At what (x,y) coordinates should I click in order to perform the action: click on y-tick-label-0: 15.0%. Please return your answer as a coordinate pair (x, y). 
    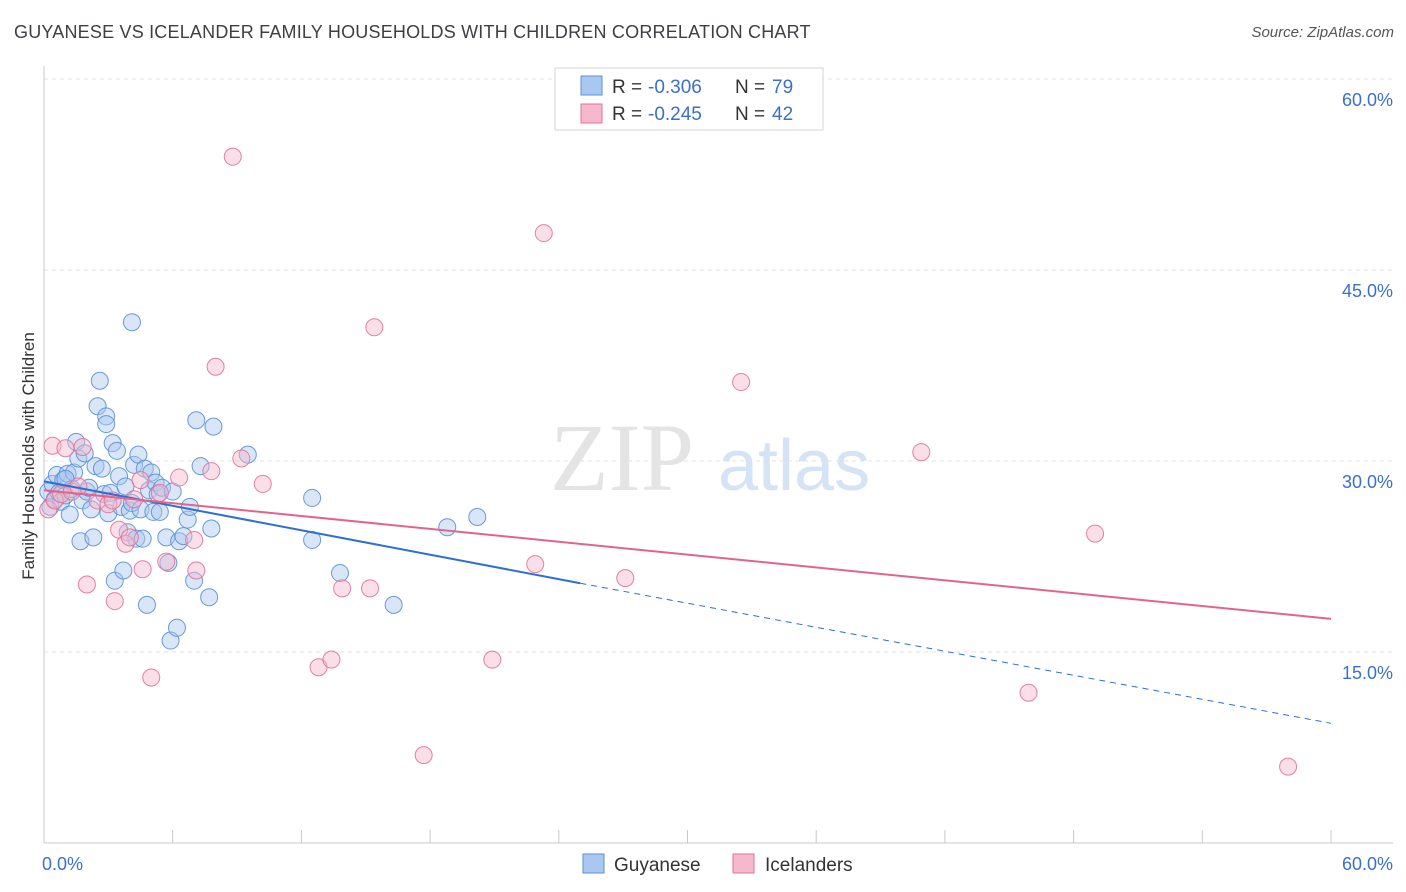
    Looking at the image, I should click on (1367, 673).